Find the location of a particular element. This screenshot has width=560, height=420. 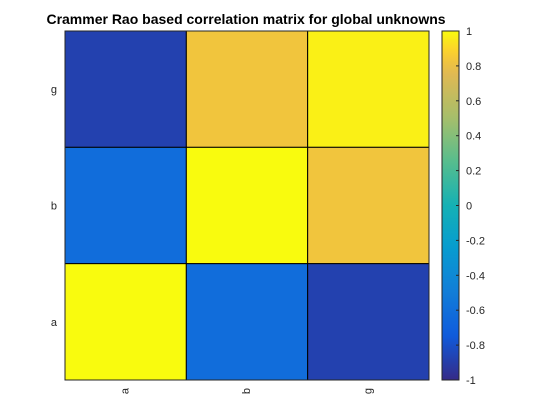

heatmap-cell-g-a is located at coordinates (125, 89).